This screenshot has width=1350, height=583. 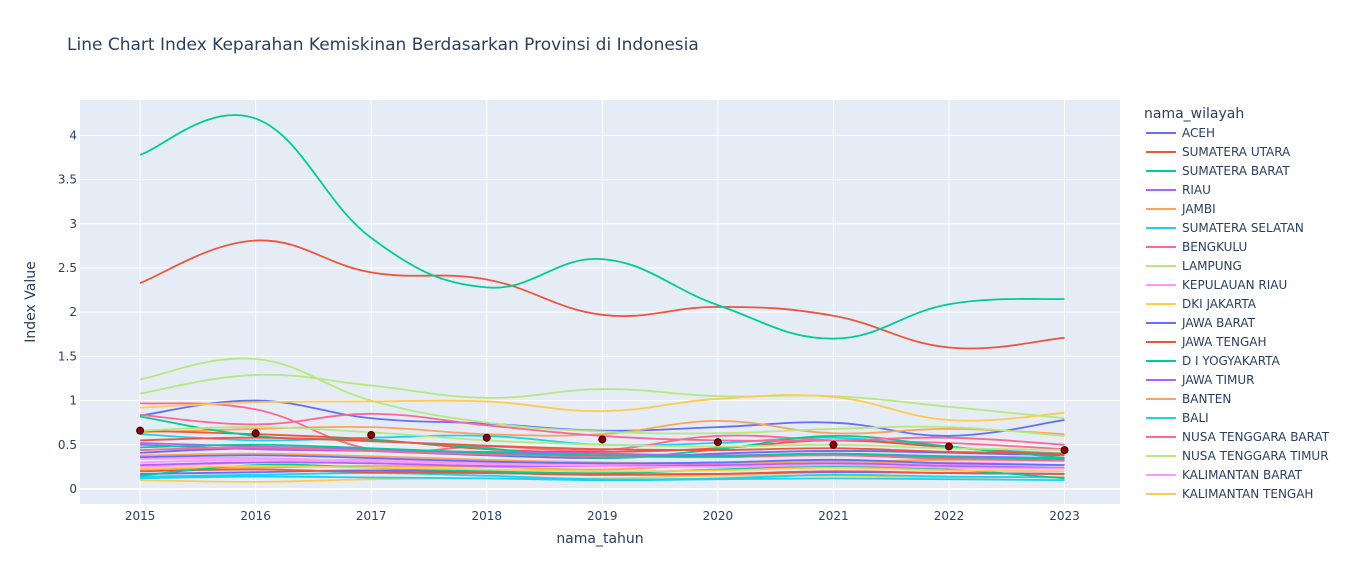 I want to click on legend-label: KEPULAUAN RIAU, so click(x=1234, y=285).